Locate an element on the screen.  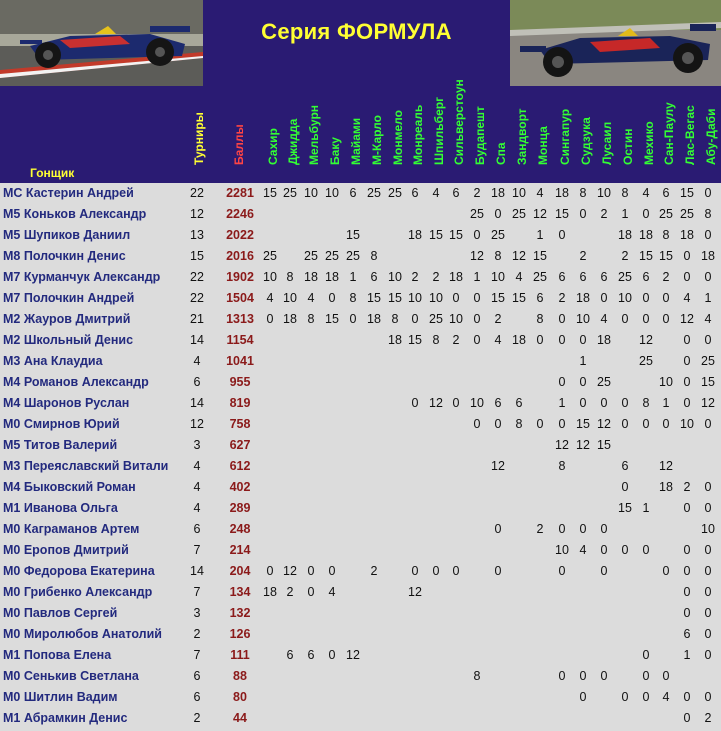
table-row: М1 Попова Елена 7 111 6 6 0 12 0 1 0 is located at coordinates (360, 655).